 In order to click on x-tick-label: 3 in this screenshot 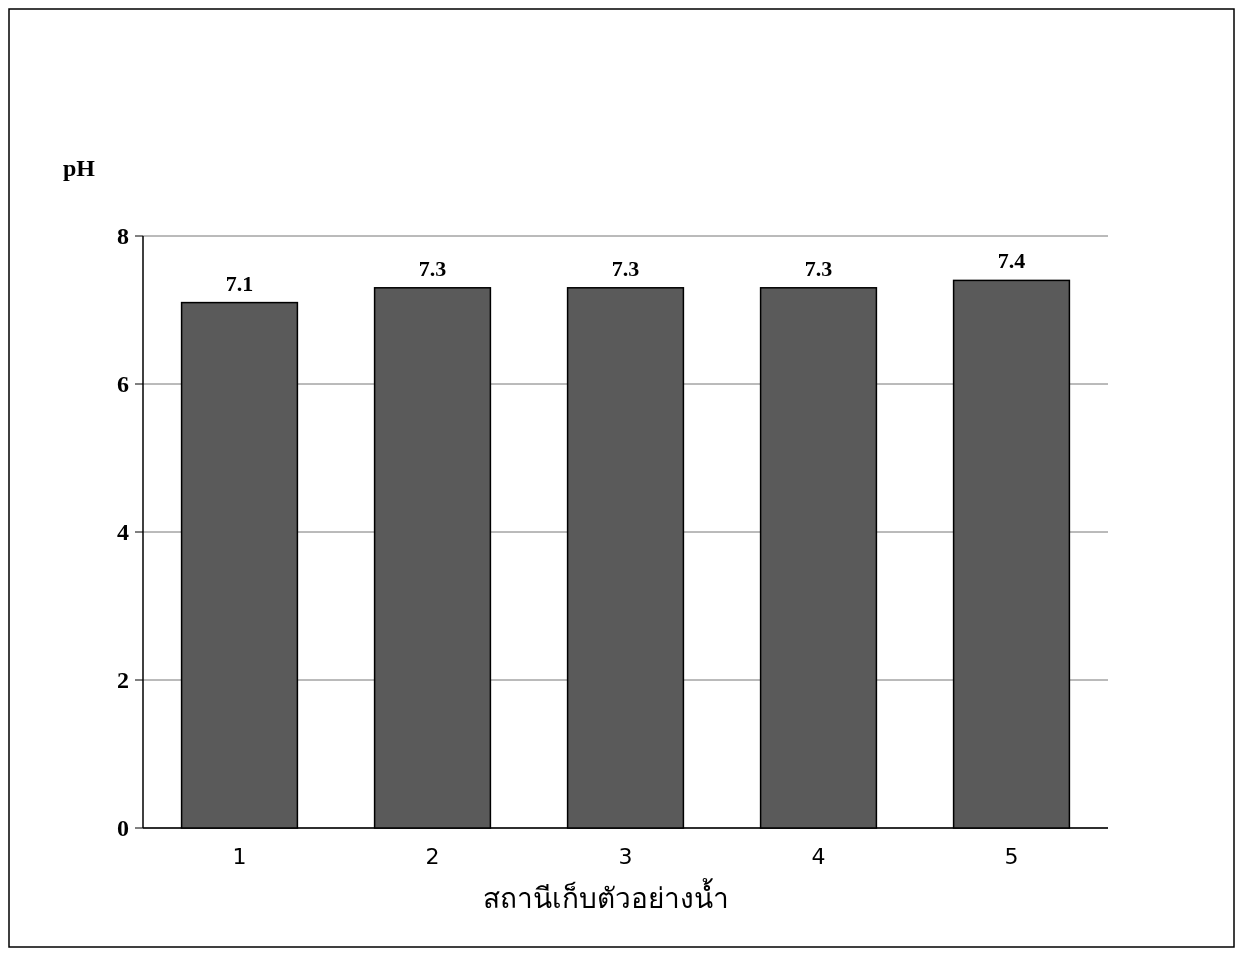, I will do `click(625, 856)`.